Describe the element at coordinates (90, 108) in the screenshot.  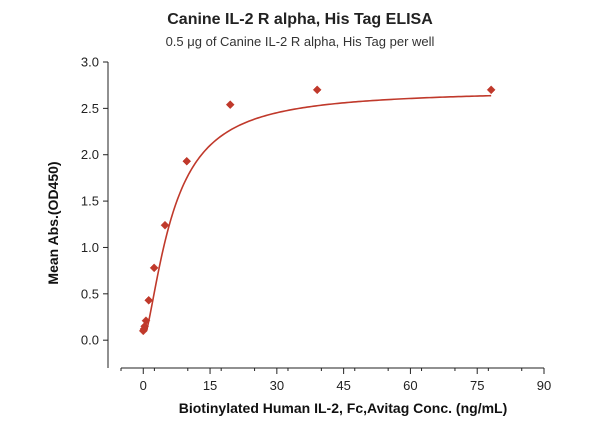
I see `y-tick-label: 2.5` at that location.